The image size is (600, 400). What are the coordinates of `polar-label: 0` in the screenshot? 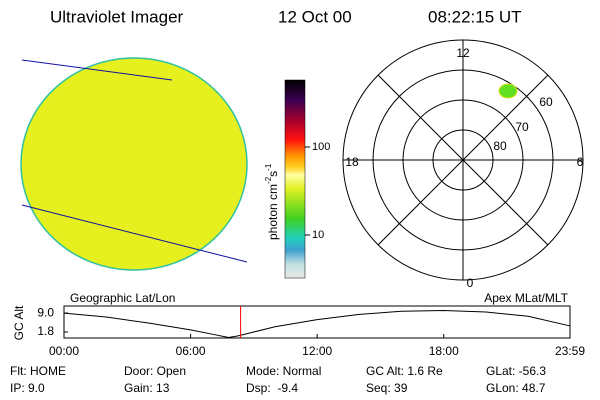 It's located at (470, 283).